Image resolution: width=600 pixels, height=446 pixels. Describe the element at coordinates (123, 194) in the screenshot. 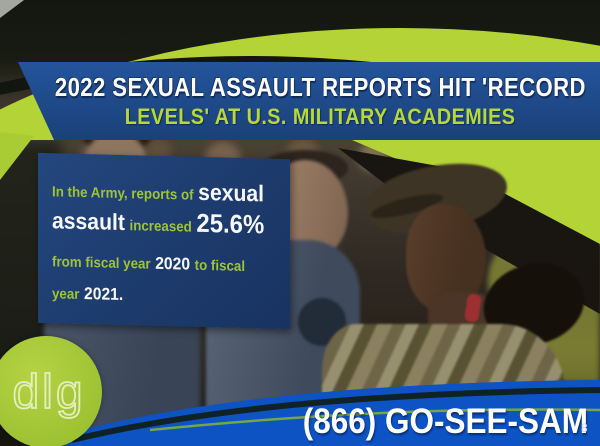

I see `stat-text: In the Army, reports of` at that location.